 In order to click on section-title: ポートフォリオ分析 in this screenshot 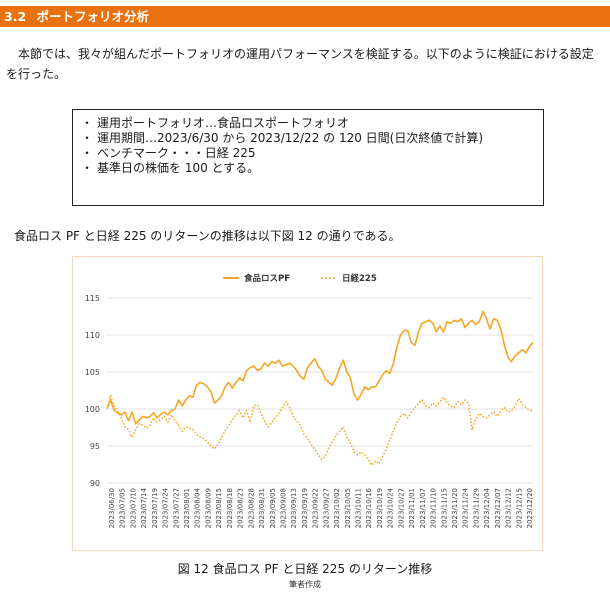, I will do `click(93, 16)`.